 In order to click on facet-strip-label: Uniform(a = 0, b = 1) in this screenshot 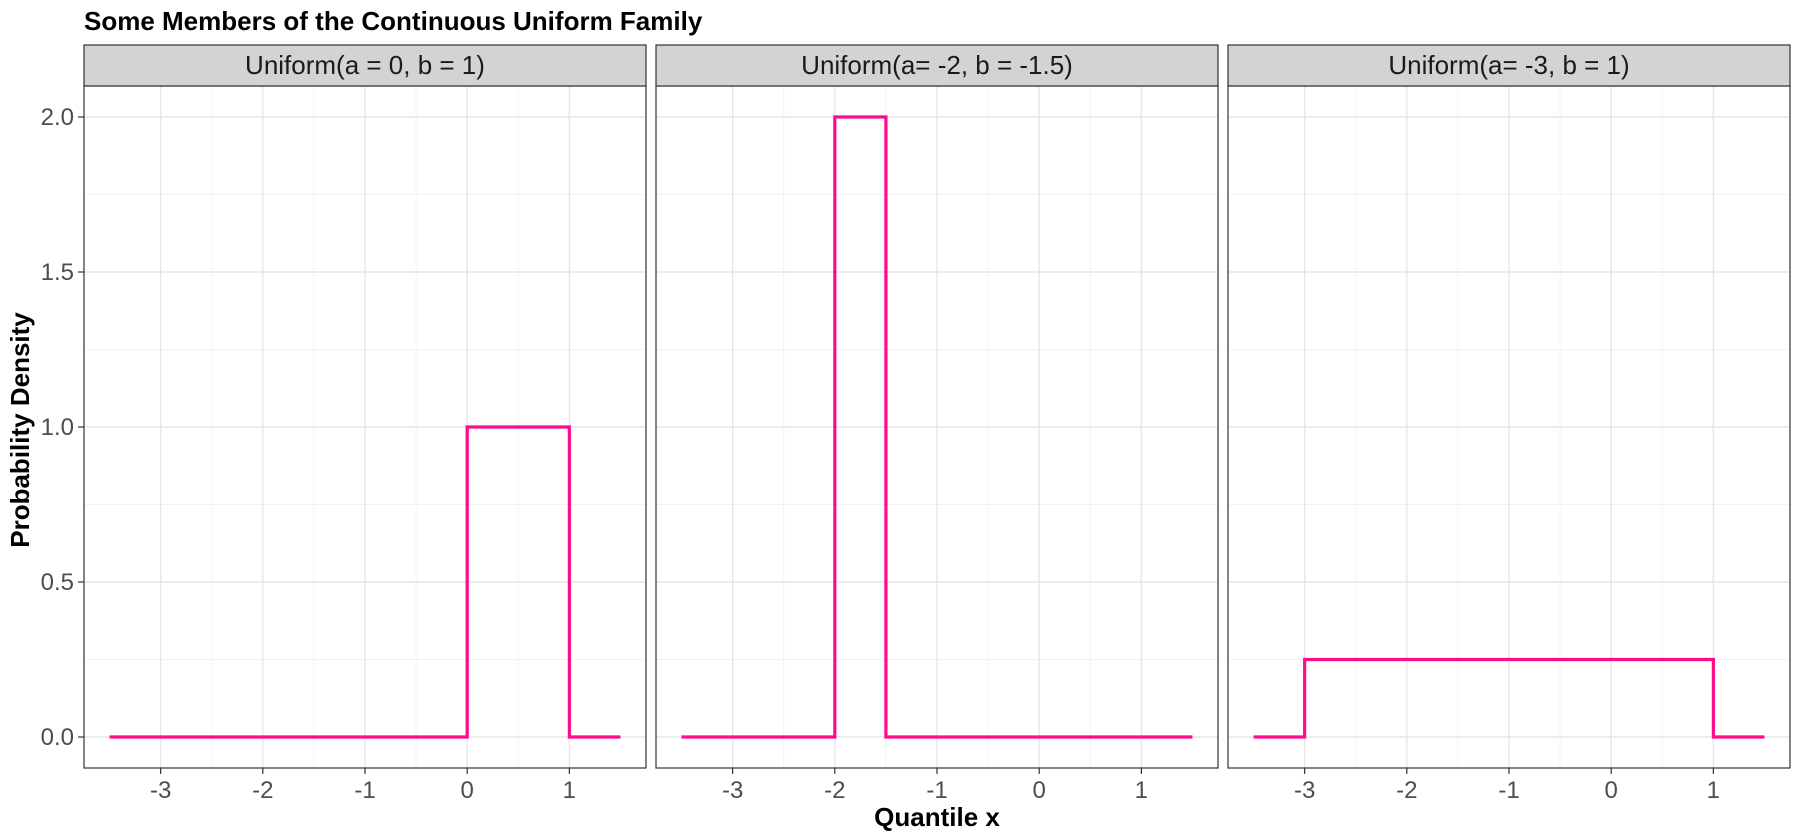, I will do `click(365, 65)`.